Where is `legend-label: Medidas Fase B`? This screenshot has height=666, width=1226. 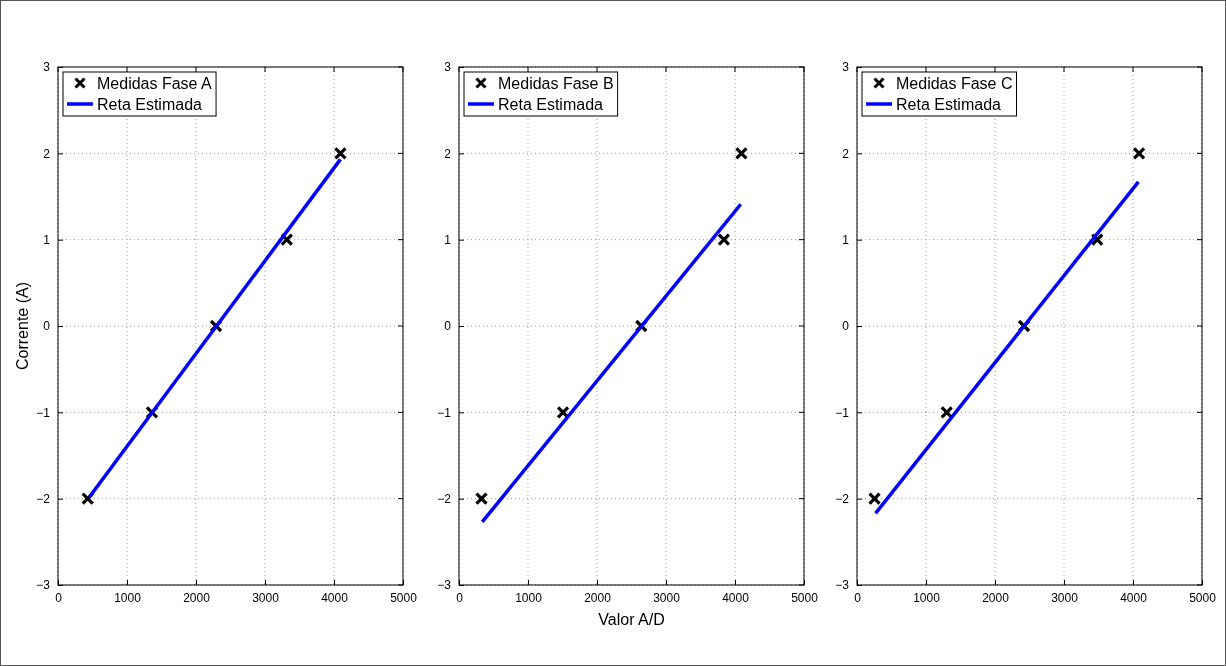
legend-label: Medidas Fase B is located at coordinates (556, 83).